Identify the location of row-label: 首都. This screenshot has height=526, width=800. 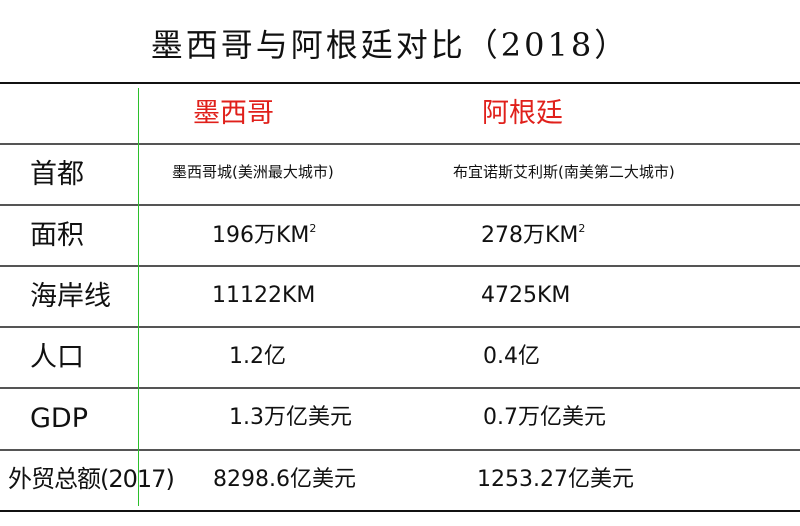
(57, 174).